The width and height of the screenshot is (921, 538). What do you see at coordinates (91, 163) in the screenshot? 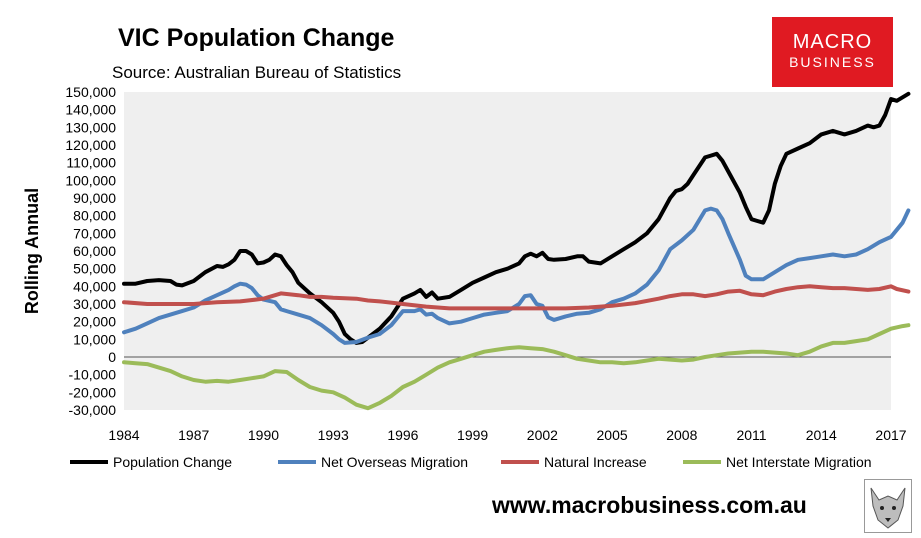
I see `y-tick-label: 110,000` at bounding box center [91, 163].